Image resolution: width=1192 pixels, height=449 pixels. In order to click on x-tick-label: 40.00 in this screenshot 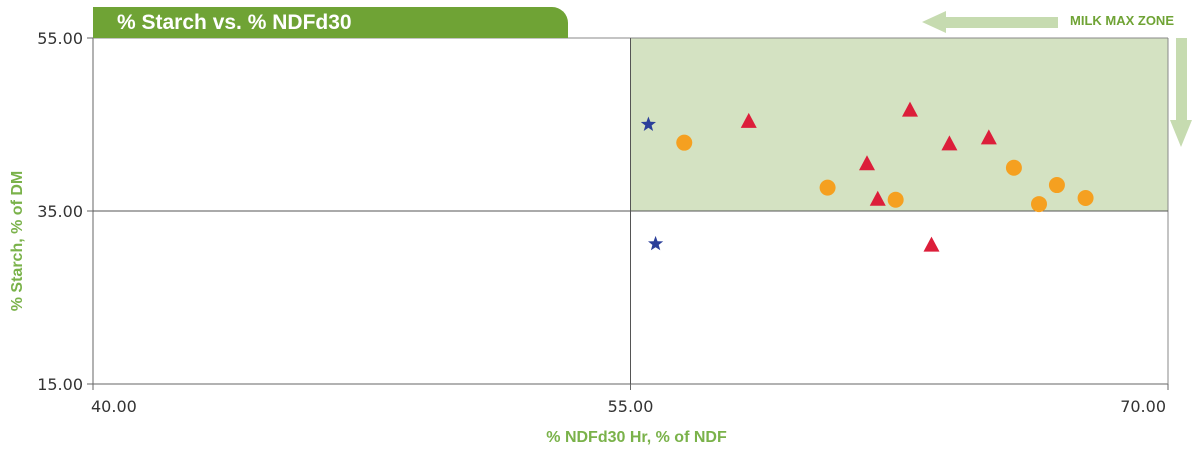, I will do `click(114, 406)`.